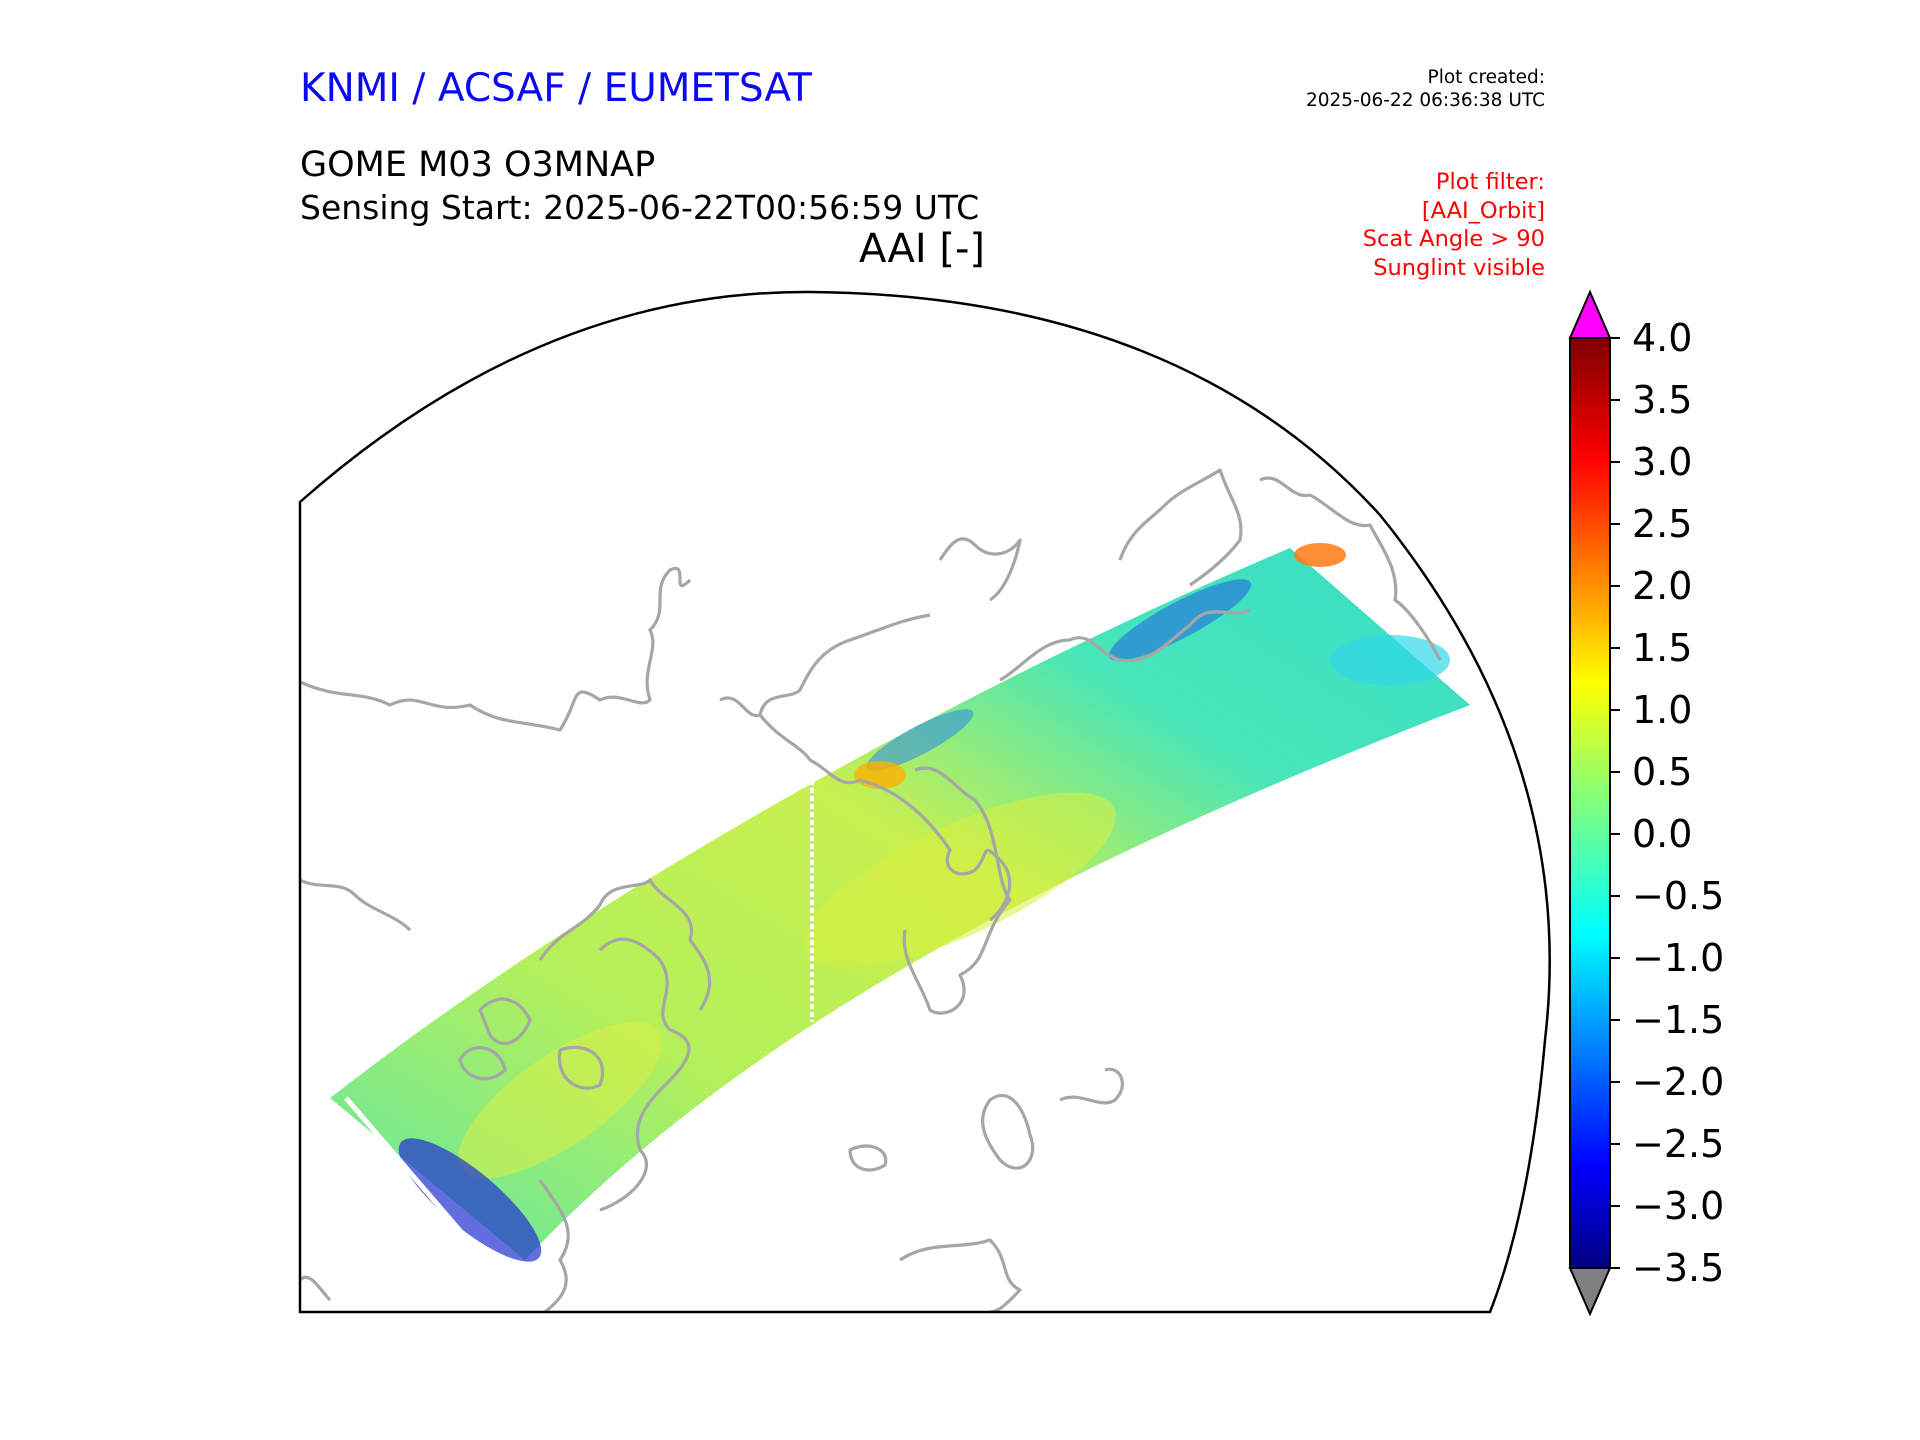 The image size is (1920, 1440). What do you see at coordinates (1425, 89) in the screenshot?
I see `plot-created: Plot created: 2025-06-22 06:36:38 UTC` at bounding box center [1425, 89].